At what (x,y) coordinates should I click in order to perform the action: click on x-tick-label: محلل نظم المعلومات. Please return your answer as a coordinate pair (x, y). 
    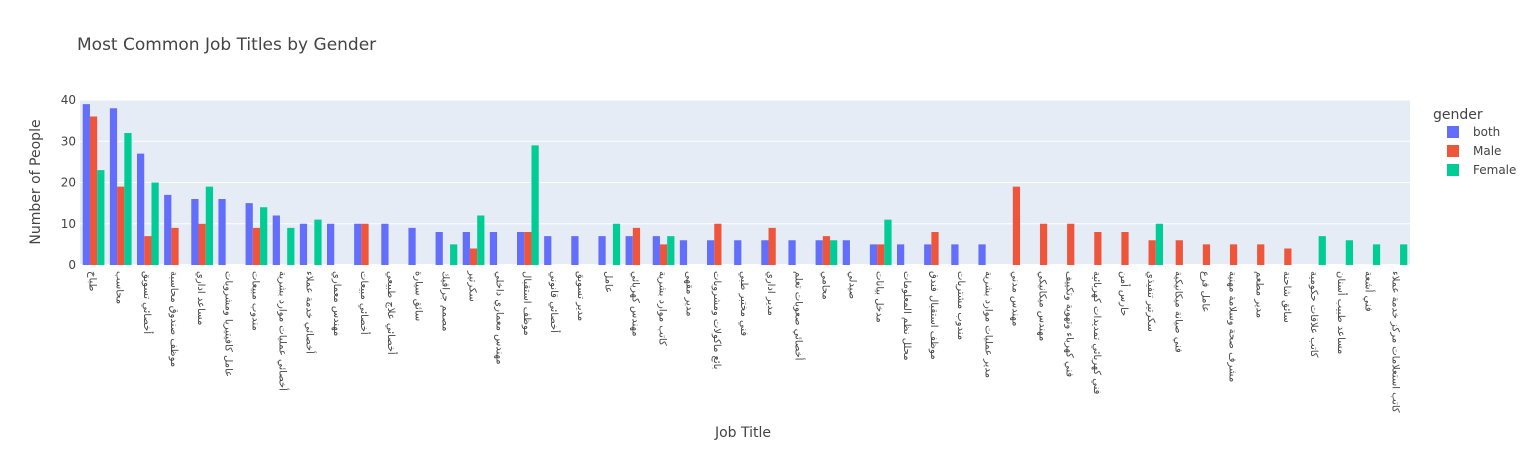
    Looking at the image, I should click on (906, 315).